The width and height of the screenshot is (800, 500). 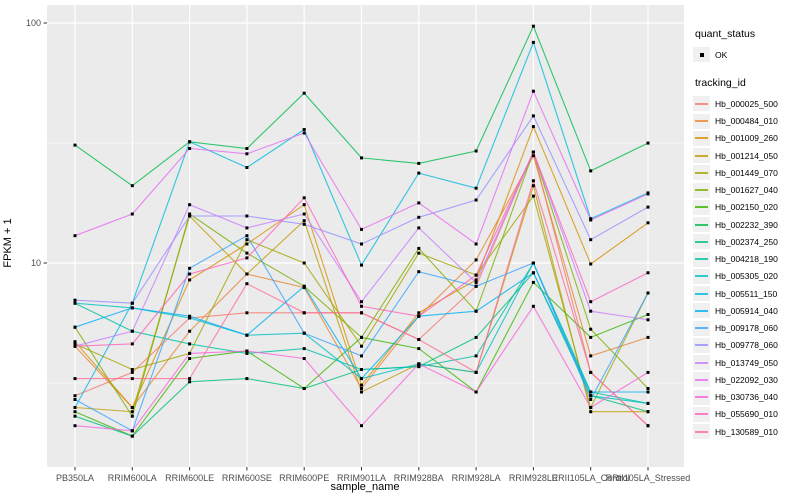 I want to click on x-tick-label: RRIM600LE, so click(x=190, y=478).